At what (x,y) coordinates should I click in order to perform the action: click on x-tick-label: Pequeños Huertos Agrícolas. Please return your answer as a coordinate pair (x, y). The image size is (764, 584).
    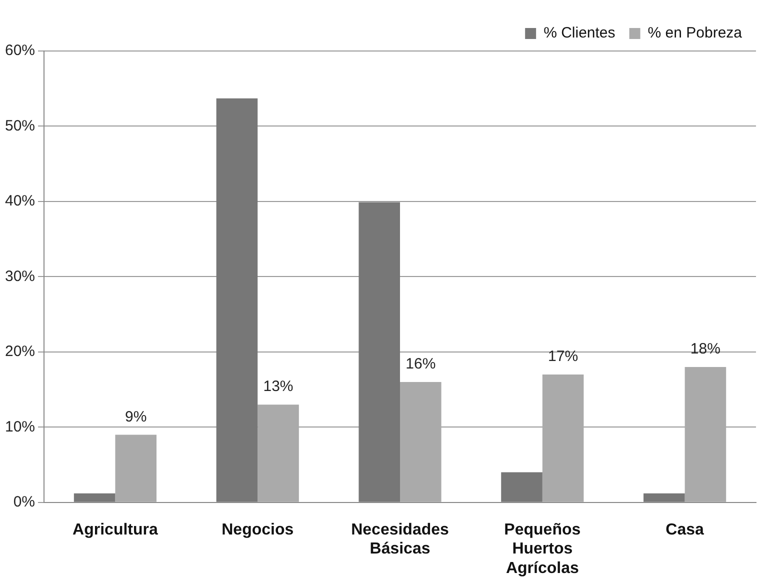
    Looking at the image, I should click on (542, 549).